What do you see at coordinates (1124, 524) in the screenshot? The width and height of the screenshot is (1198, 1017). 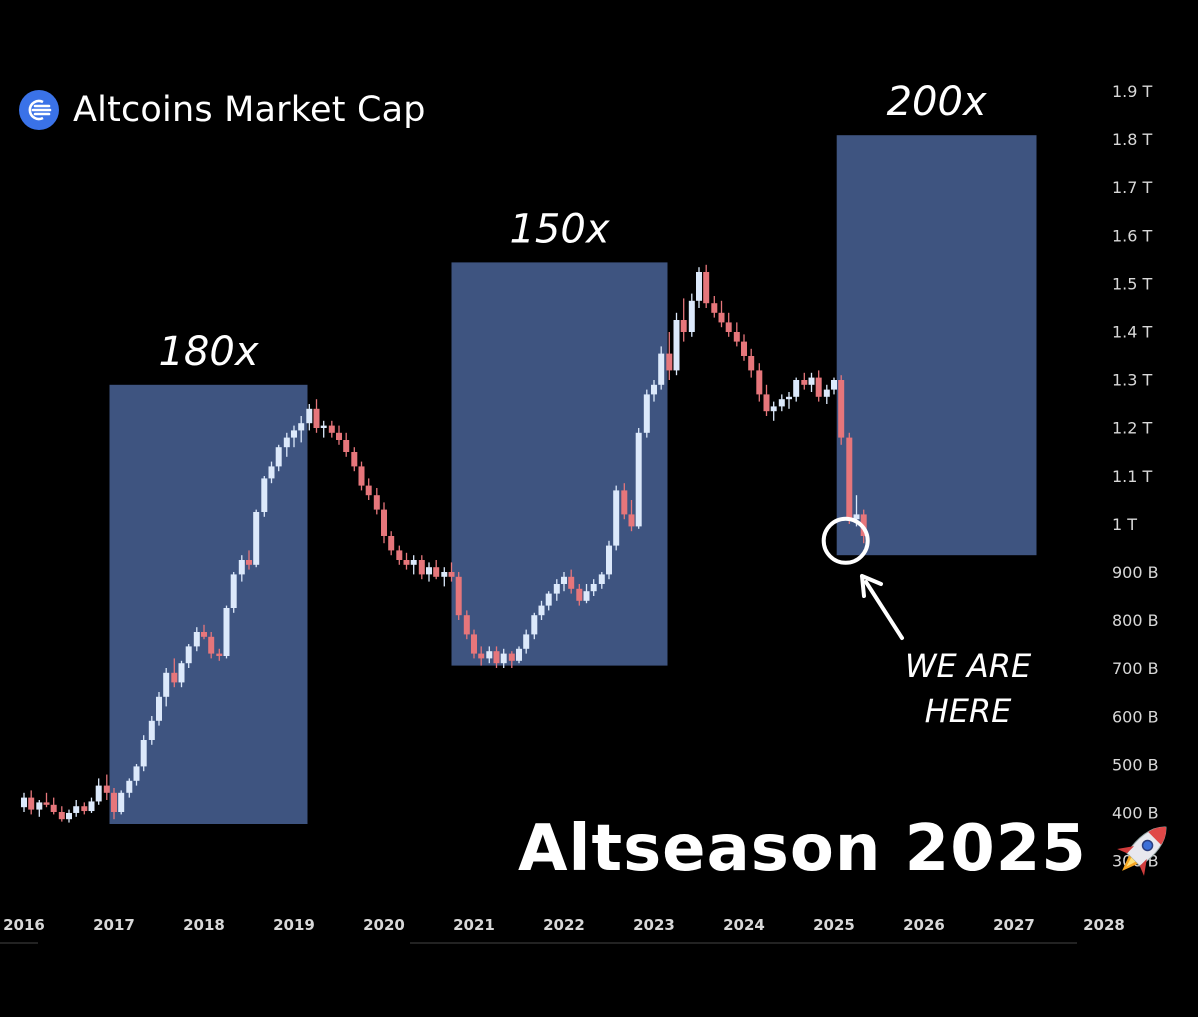 I see `y-tick-label: 1 T` at bounding box center [1124, 524].